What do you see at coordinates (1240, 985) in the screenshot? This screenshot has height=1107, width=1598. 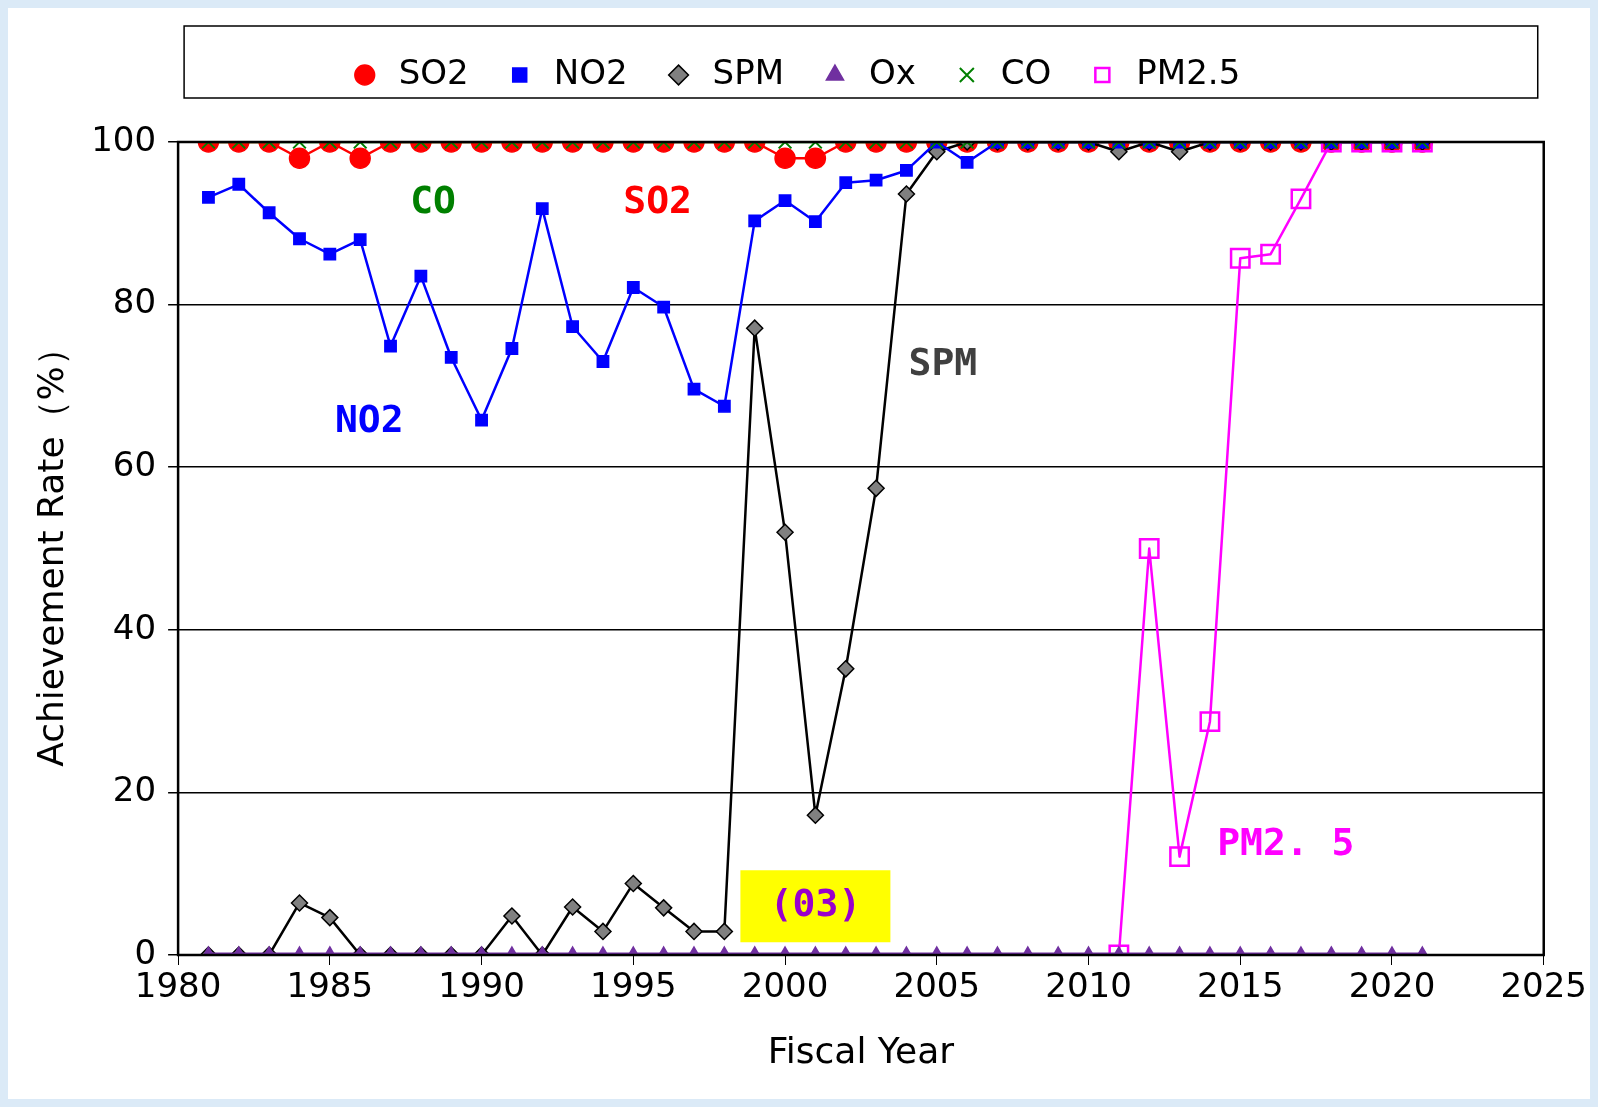 I see `x-tick-label: 2015` at bounding box center [1240, 985].